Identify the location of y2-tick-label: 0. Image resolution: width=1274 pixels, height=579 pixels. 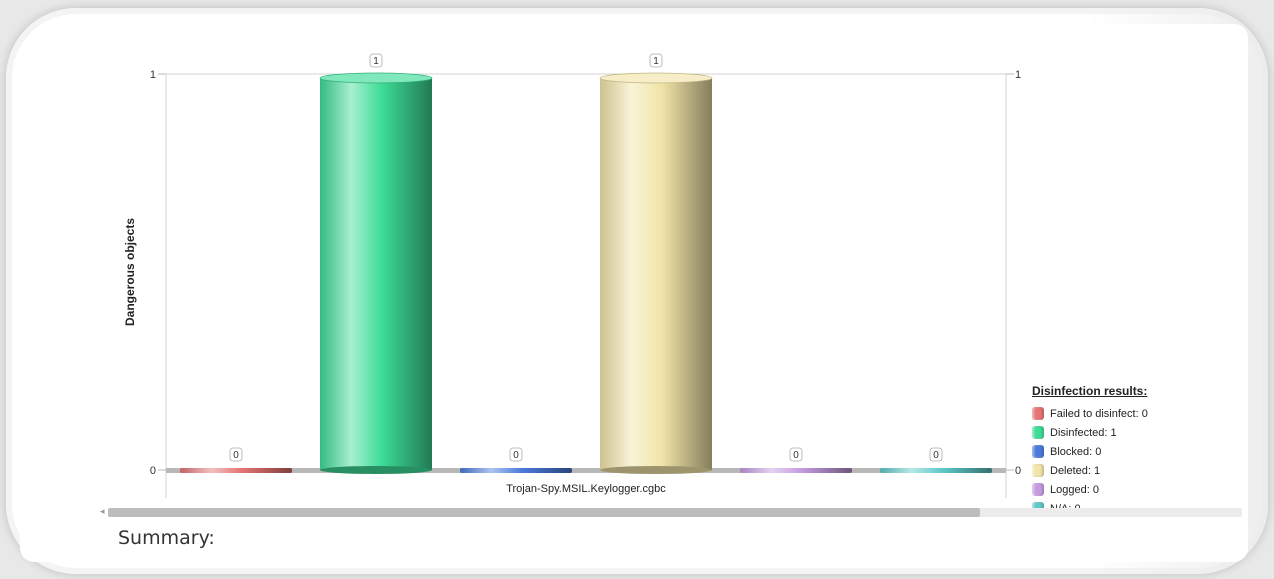
(1018, 471).